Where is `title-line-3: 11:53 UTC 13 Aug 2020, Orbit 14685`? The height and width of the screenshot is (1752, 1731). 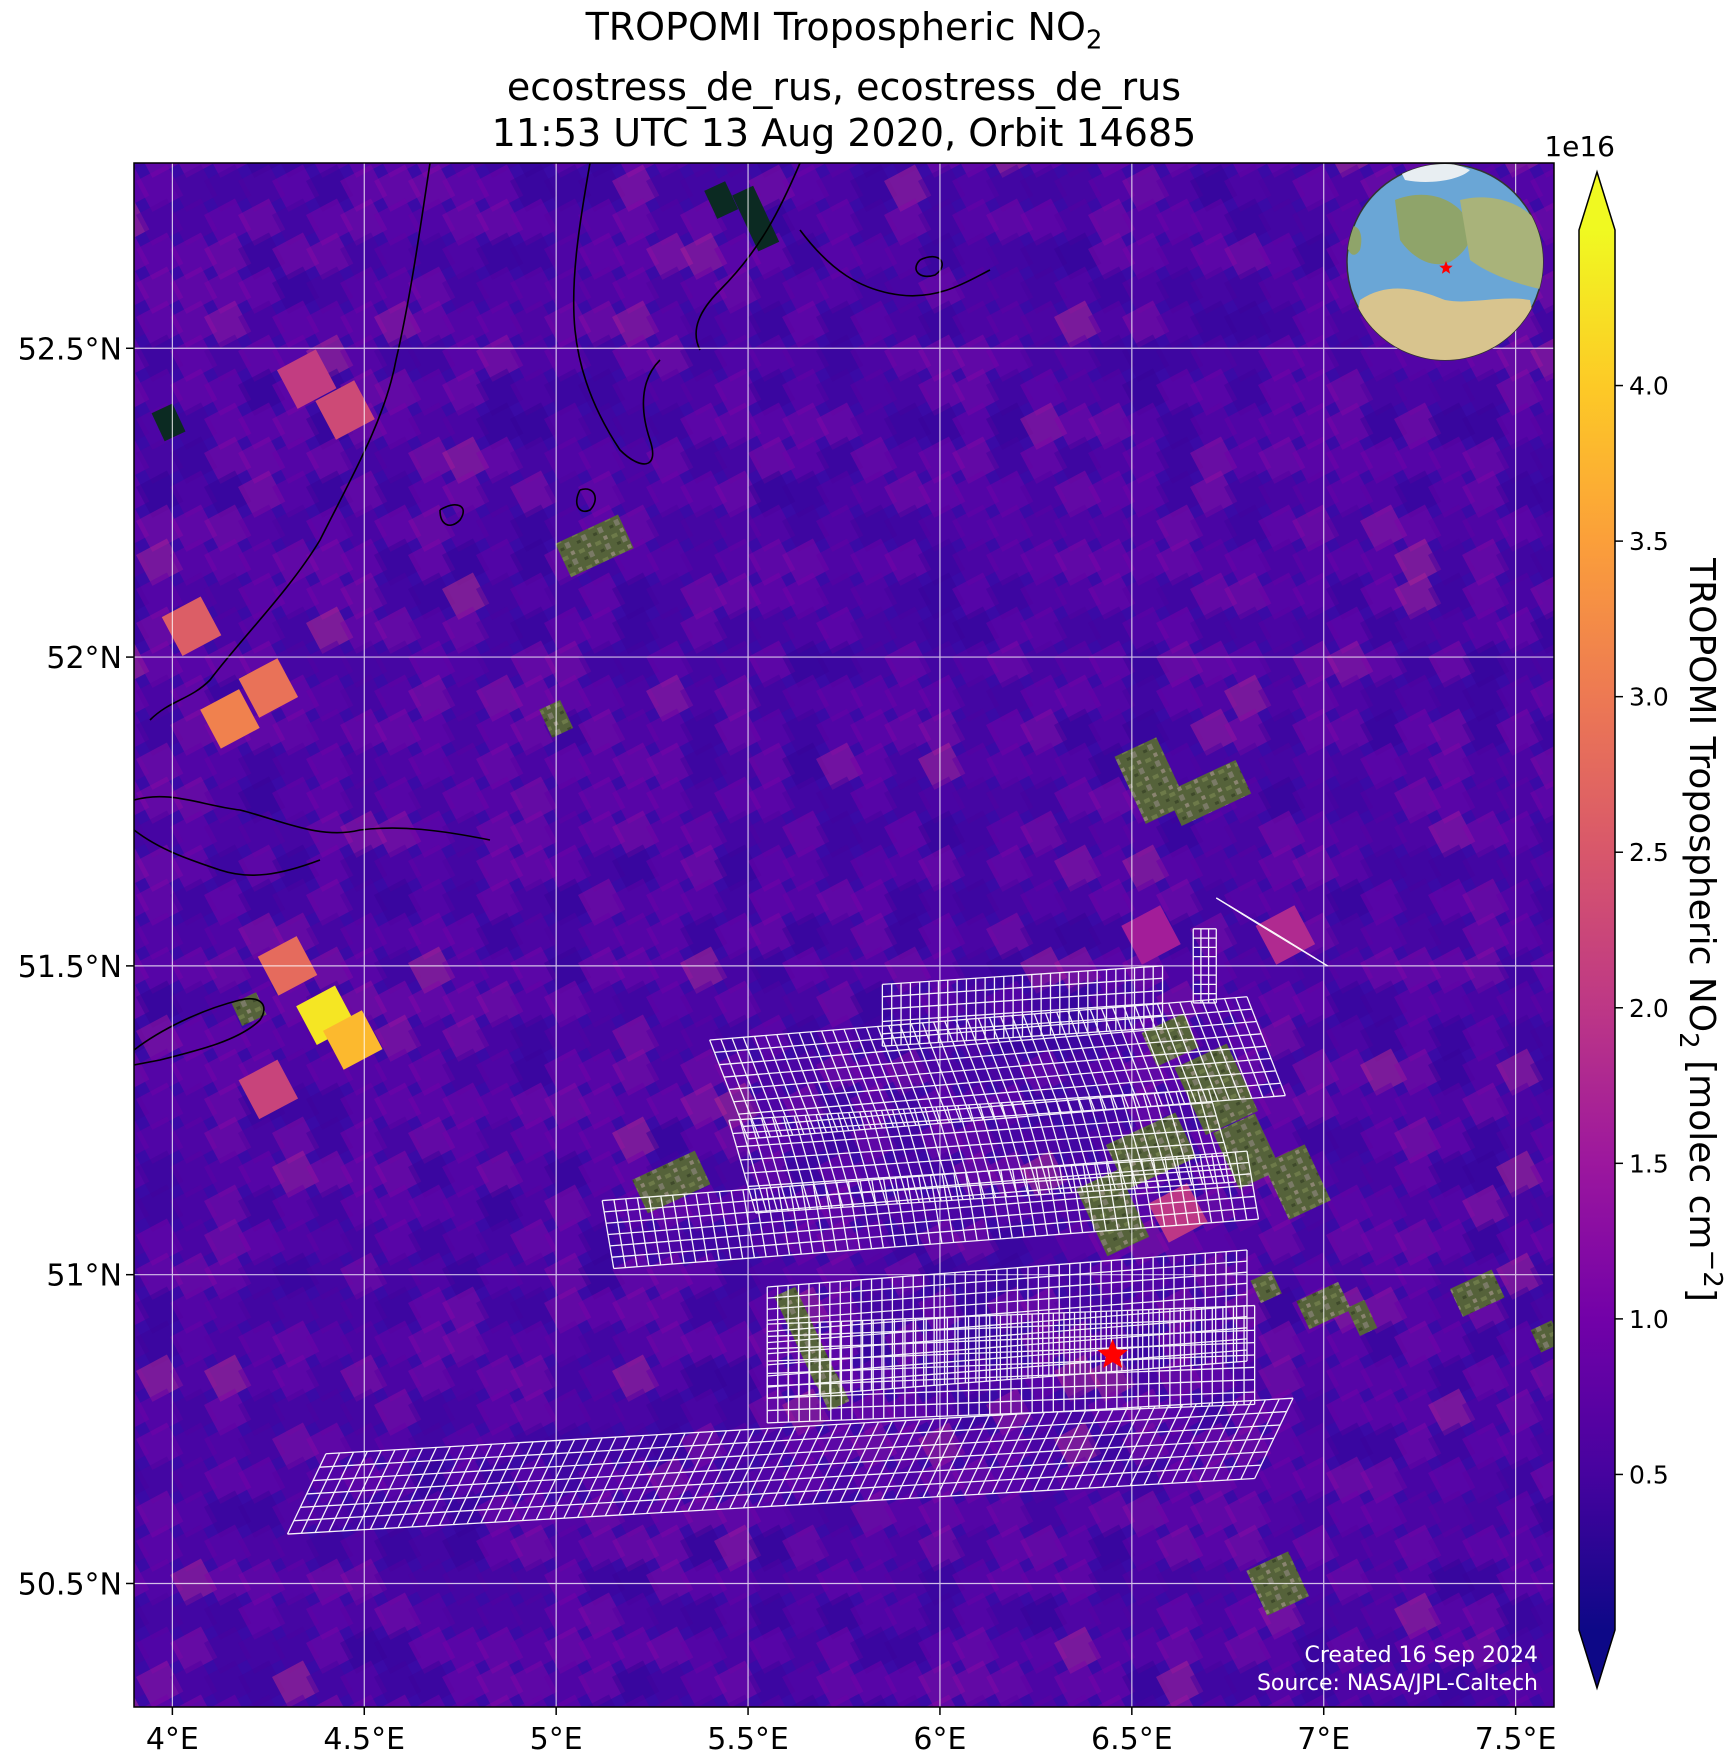
title-line-3: 11:53 UTC 13 Aug 2020, Orbit 14685 is located at coordinates (844, 132).